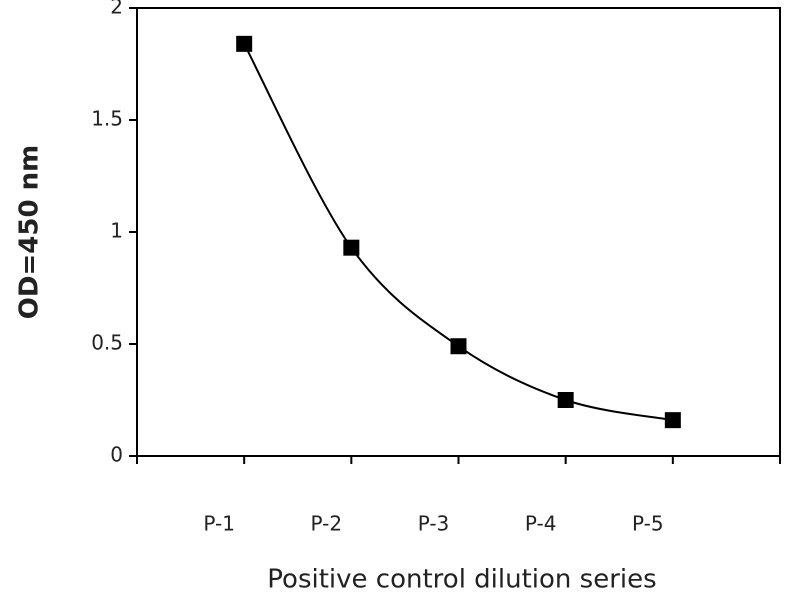 The image size is (800, 600). I want to click on x-tick-label: P-4, so click(541, 524).